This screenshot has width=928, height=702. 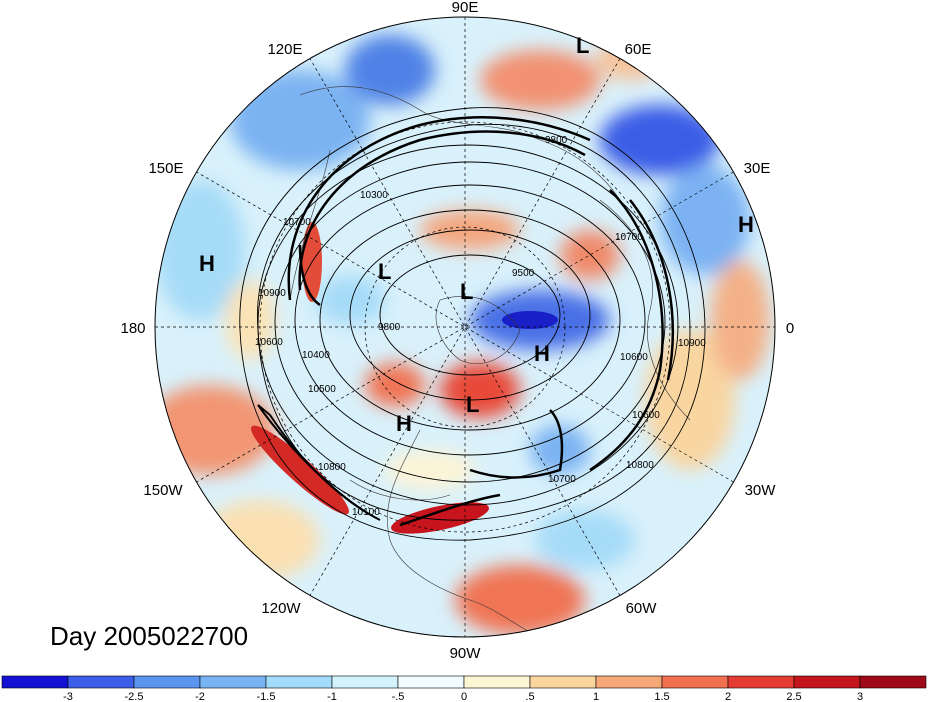 What do you see at coordinates (165, 168) in the screenshot?
I see `lon-label-150e: 150E` at bounding box center [165, 168].